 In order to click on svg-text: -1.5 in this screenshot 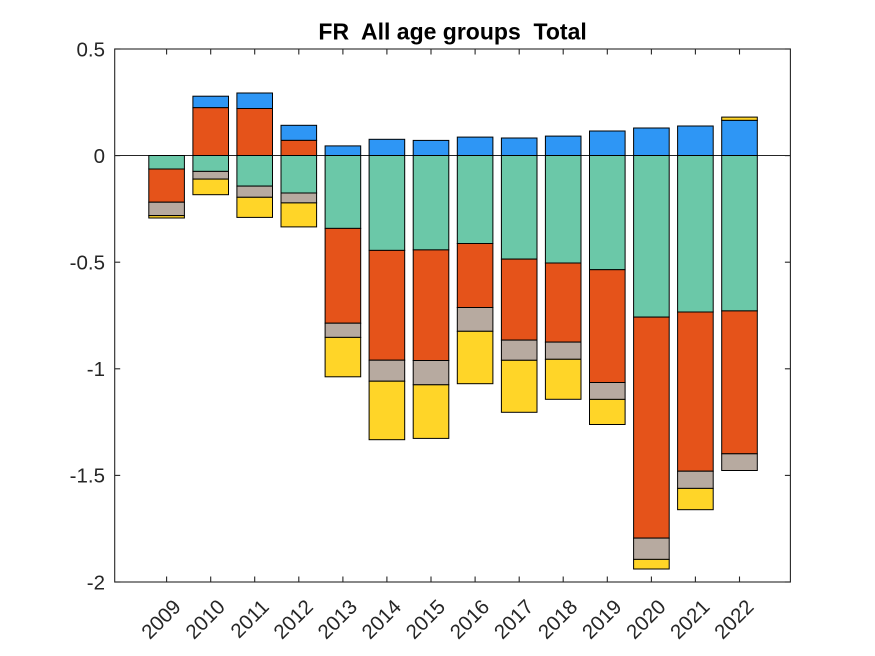, I will do `click(87, 476)`.